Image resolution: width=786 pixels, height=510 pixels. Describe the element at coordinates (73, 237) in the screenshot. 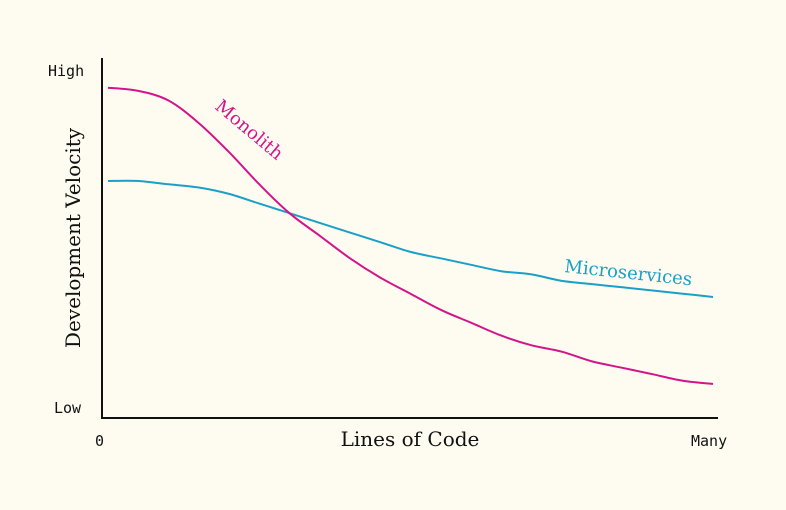

I see `y-axis-label: Development Velocity` at that location.